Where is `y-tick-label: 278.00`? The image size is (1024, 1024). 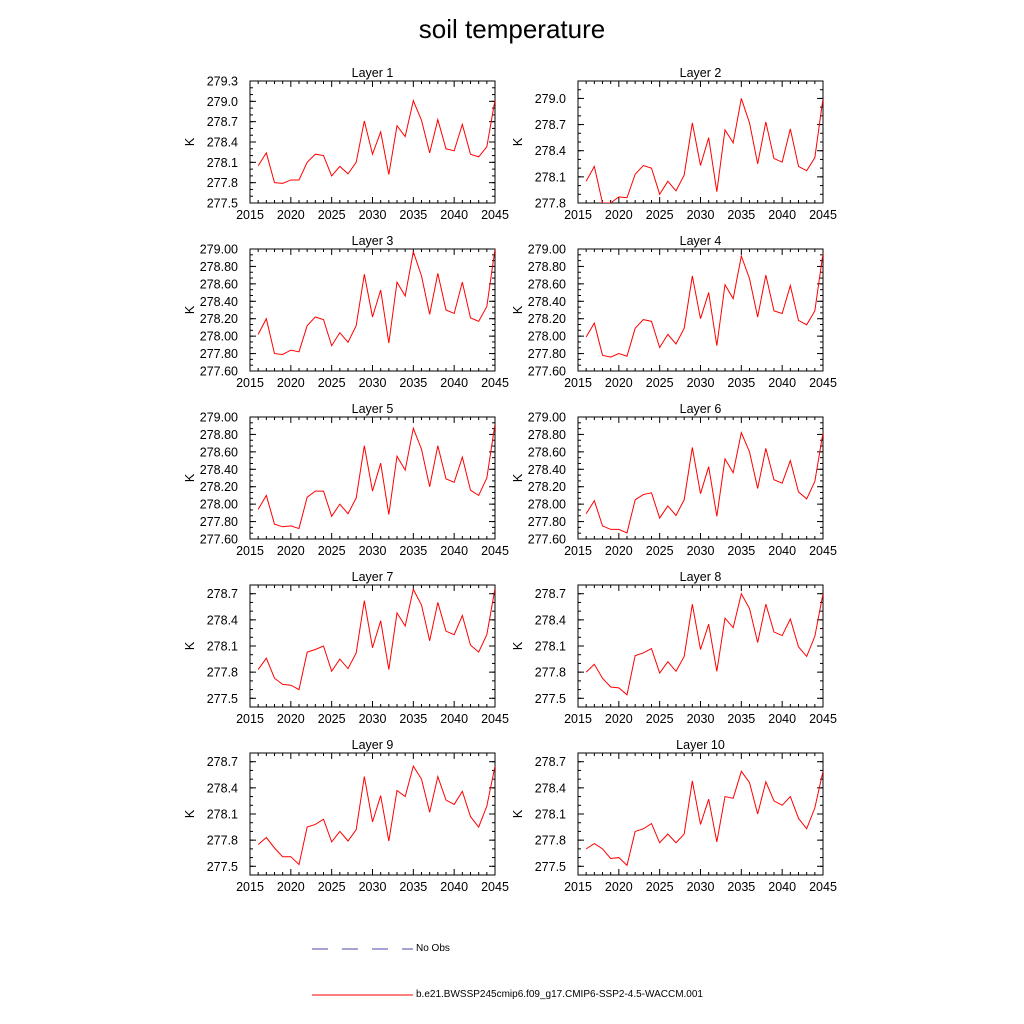 y-tick-label: 278.00 is located at coordinates (219, 337).